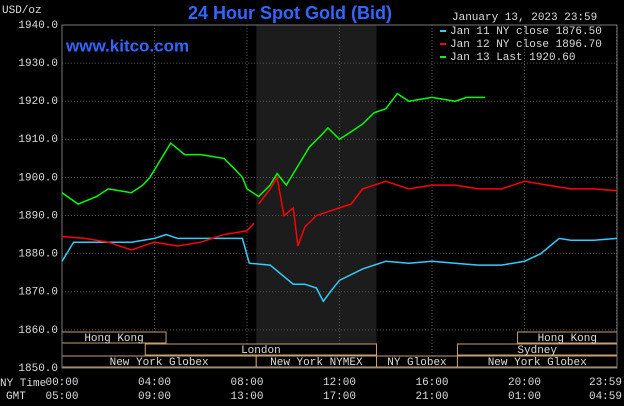 This screenshot has width=624, height=406. Describe the element at coordinates (38, 293) in the screenshot. I see `y-tick-label: 1870.0` at that location.